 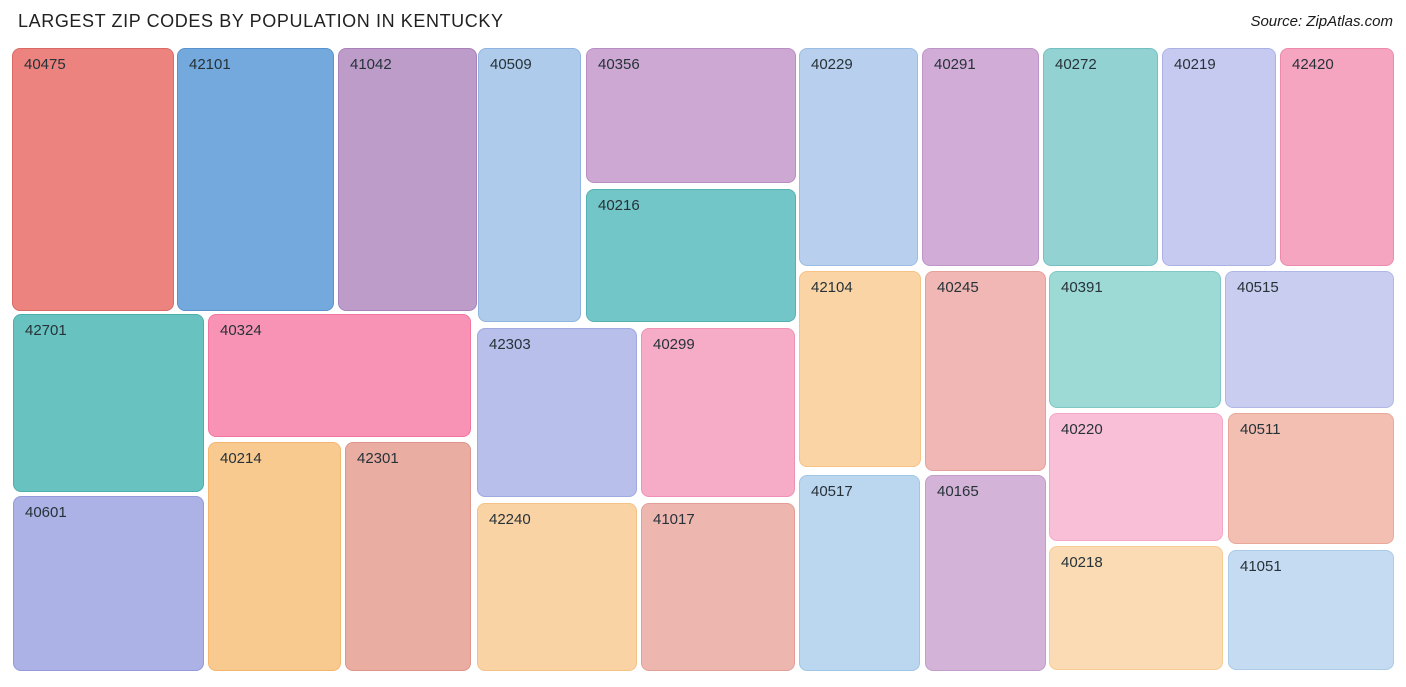 I want to click on treemap-tile: 42420, so click(x=1337, y=157).